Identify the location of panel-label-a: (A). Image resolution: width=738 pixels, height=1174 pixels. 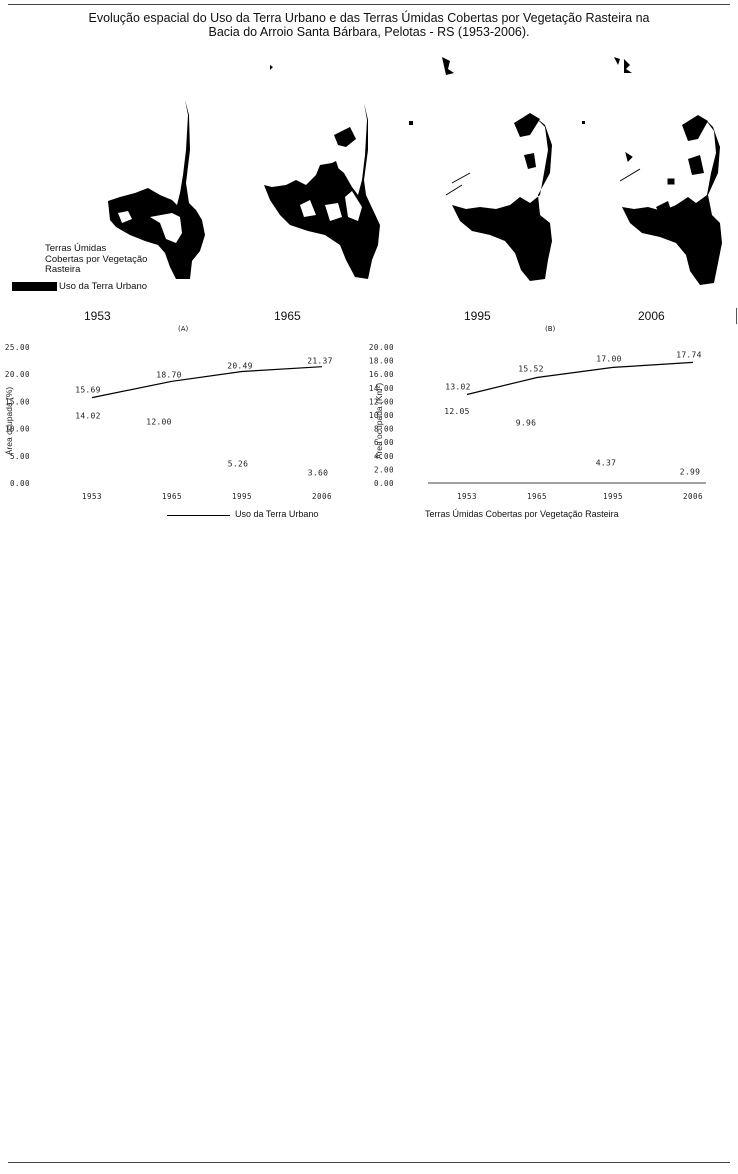
(183, 329).